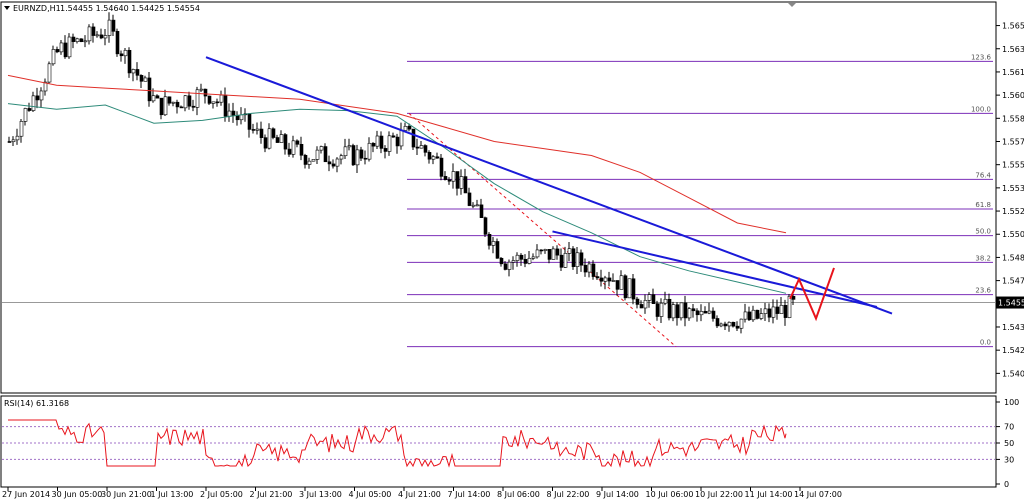 This screenshot has height=500, width=1024. Describe the element at coordinates (77, 494) in the screenshot. I see `time-tick-label: 30 Jun 05:00` at that location.